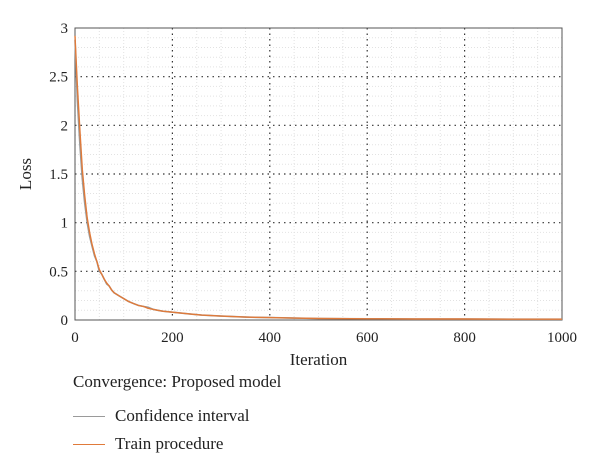 The height and width of the screenshot is (473, 600). Describe the element at coordinates (65, 29) in the screenshot. I see `y-tick-label: 3` at that location.